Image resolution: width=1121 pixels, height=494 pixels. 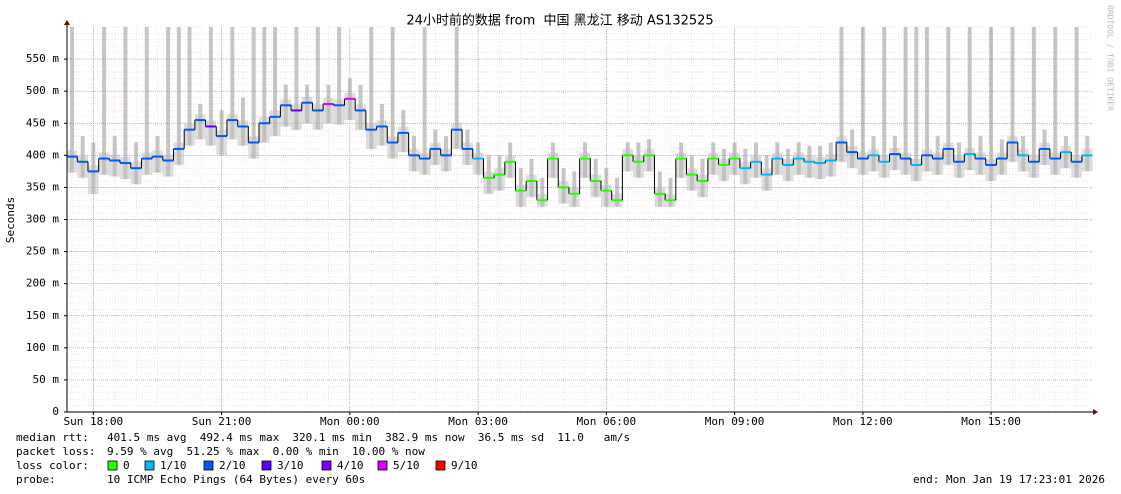 What do you see at coordinates (42, 90) in the screenshot?
I see `y-tick-label: 500 m` at bounding box center [42, 90].